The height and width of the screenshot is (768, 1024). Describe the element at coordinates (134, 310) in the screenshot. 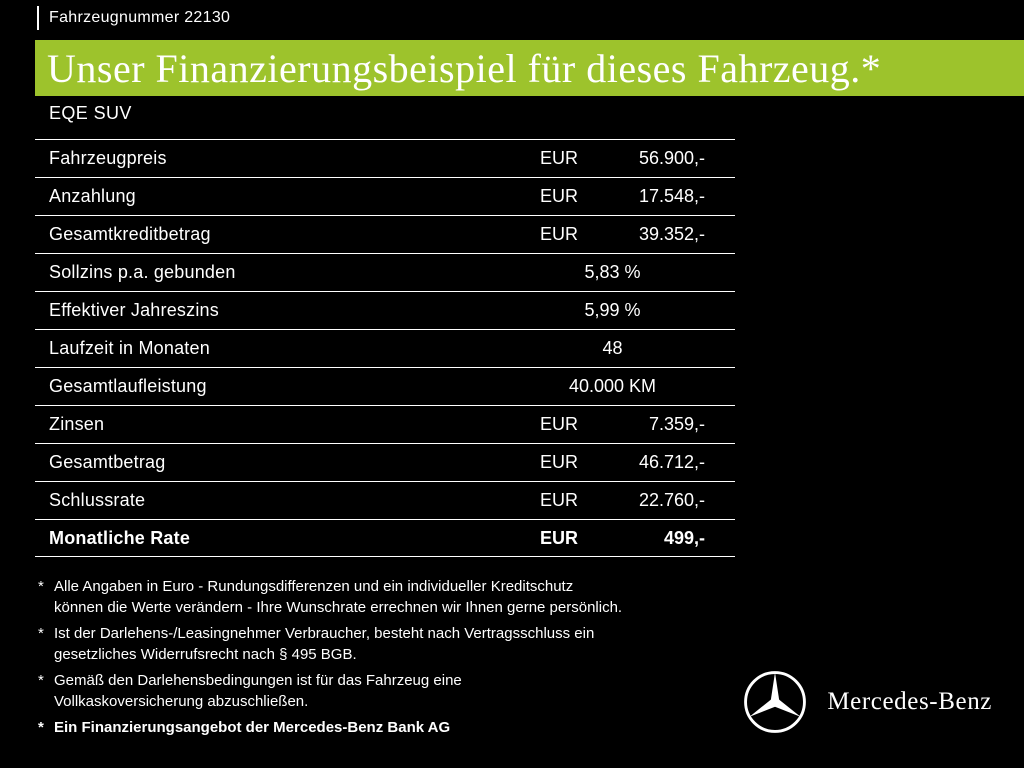

I see `row-label: Effektiver Jahreszins` at that location.